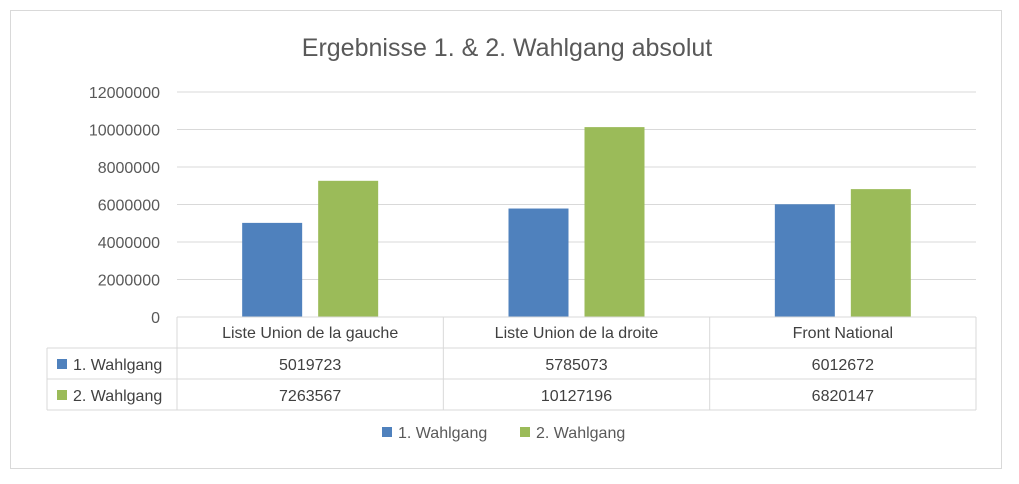 This screenshot has height=484, width=1019. What do you see at coordinates (129, 281) in the screenshot?
I see `y-tick-label: 2000000` at bounding box center [129, 281].